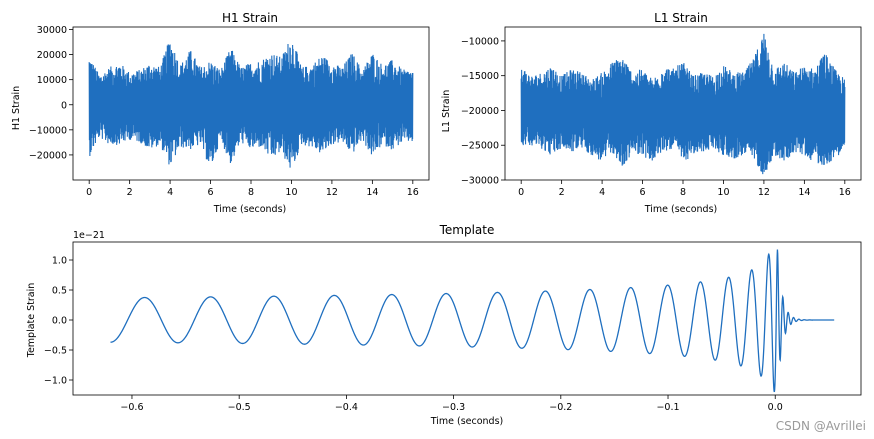 This screenshot has height=439, width=874. Describe the element at coordinates (170, 192) in the screenshot. I see `h1-xtick-label: 4` at that location.